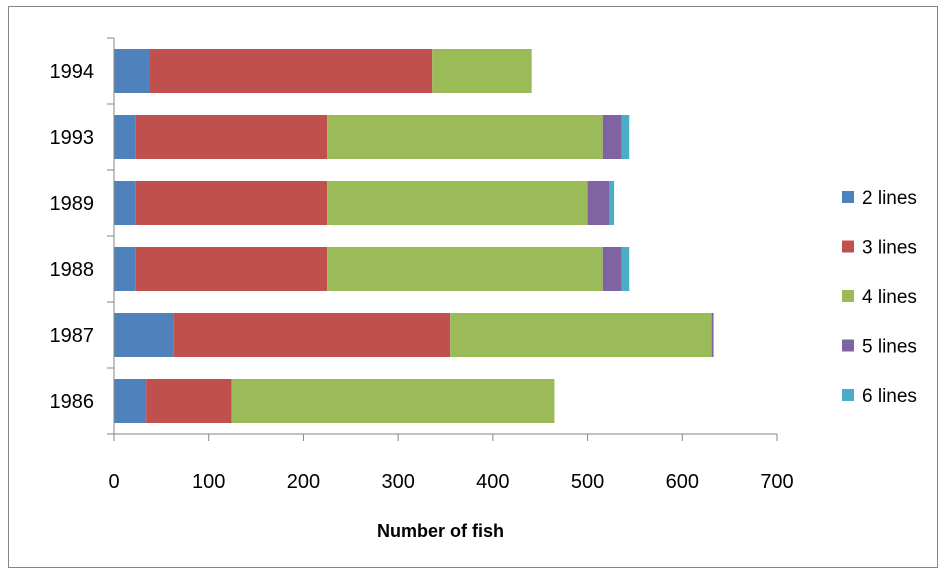 The height and width of the screenshot is (574, 946). I want to click on legend-label: 4 lines, so click(889, 297).